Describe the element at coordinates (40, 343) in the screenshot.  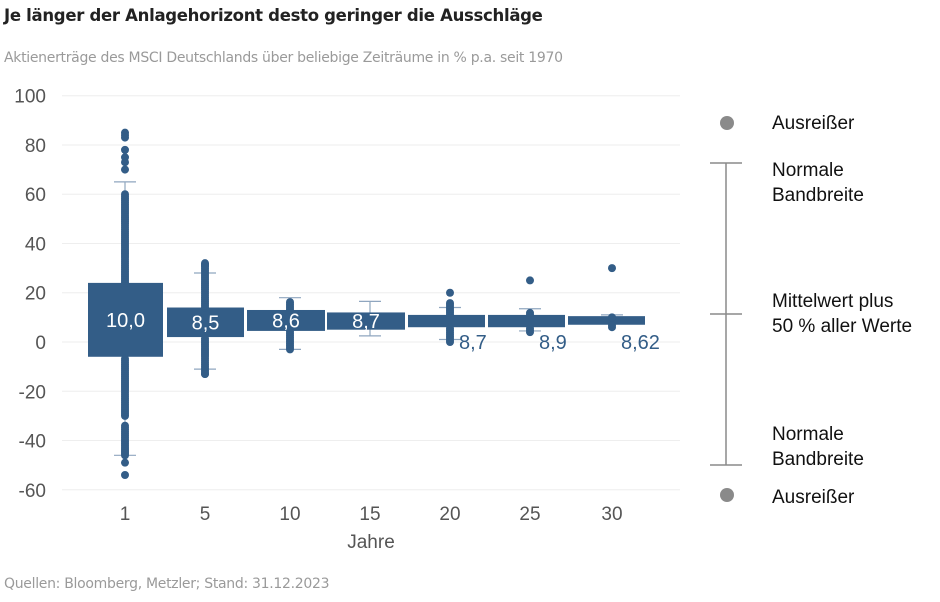
I see `y-tick-label: 0` at that location.